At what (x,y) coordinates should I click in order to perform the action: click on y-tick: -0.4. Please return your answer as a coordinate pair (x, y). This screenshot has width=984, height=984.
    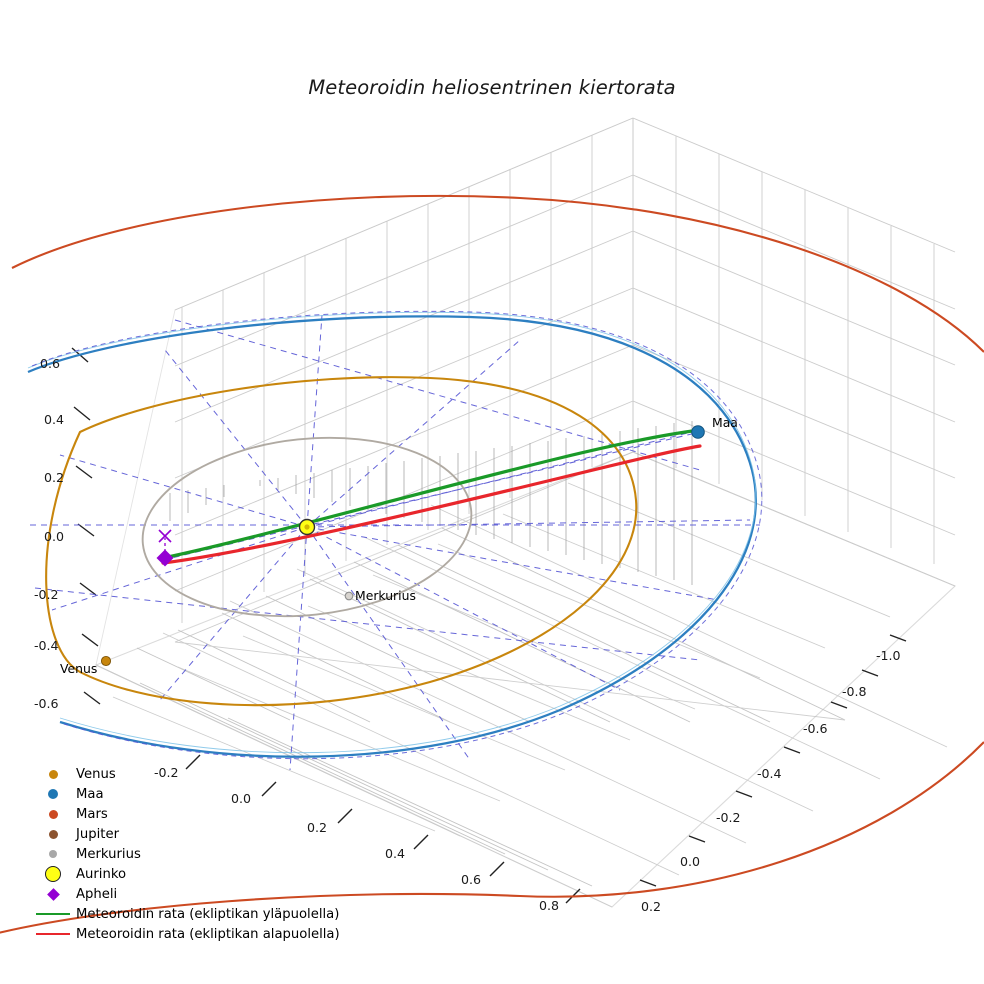
    Looking at the image, I should click on (769, 773).